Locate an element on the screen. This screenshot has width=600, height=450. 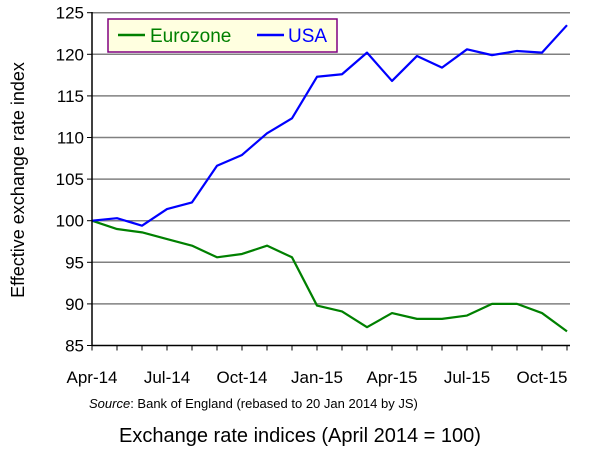
x-tick-label: Jan-15 is located at coordinates (317, 377).